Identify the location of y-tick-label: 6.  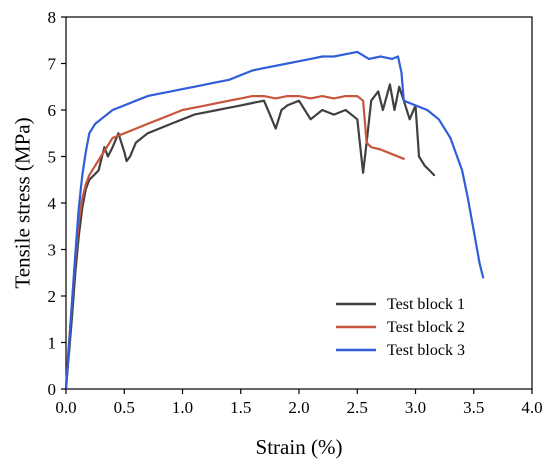
(52, 110).